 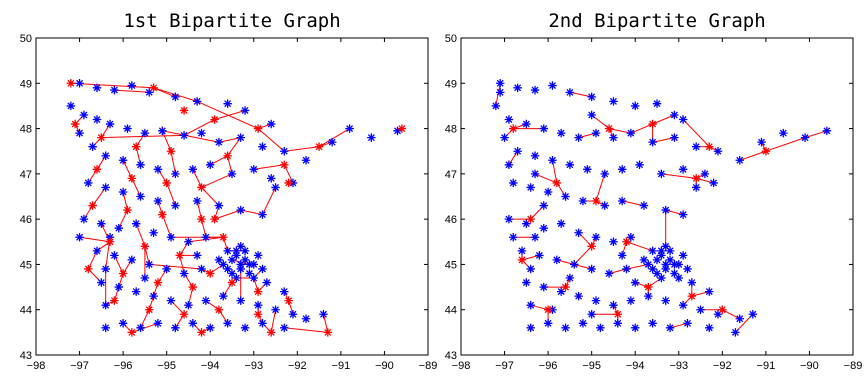 I want to click on chart-title: 2nd Bipartite Graph, so click(x=656, y=21).